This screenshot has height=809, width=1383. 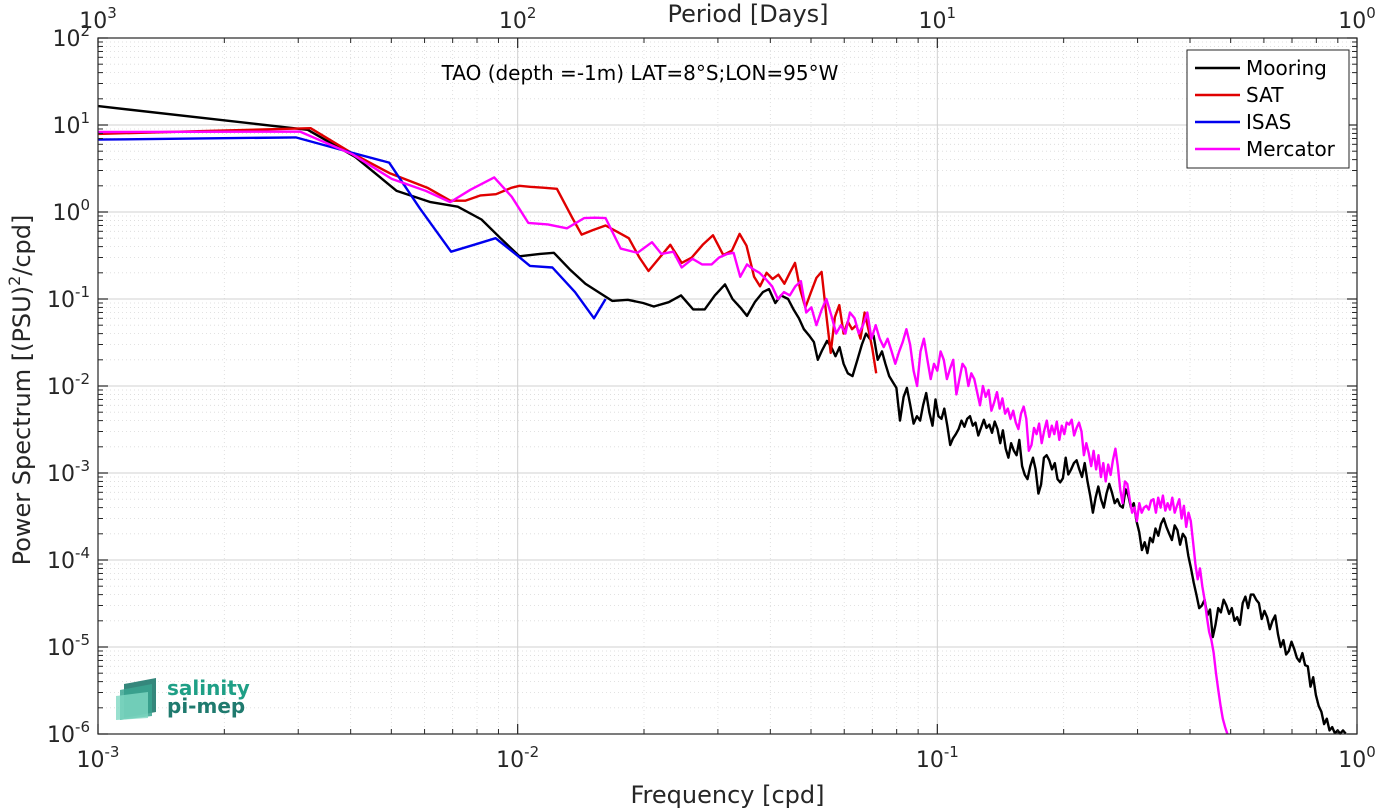 What do you see at coordinates (1291, 149) in the screenshot?
I see `legend-label-mercator: Mercator` at bounding box center [1291, 149].